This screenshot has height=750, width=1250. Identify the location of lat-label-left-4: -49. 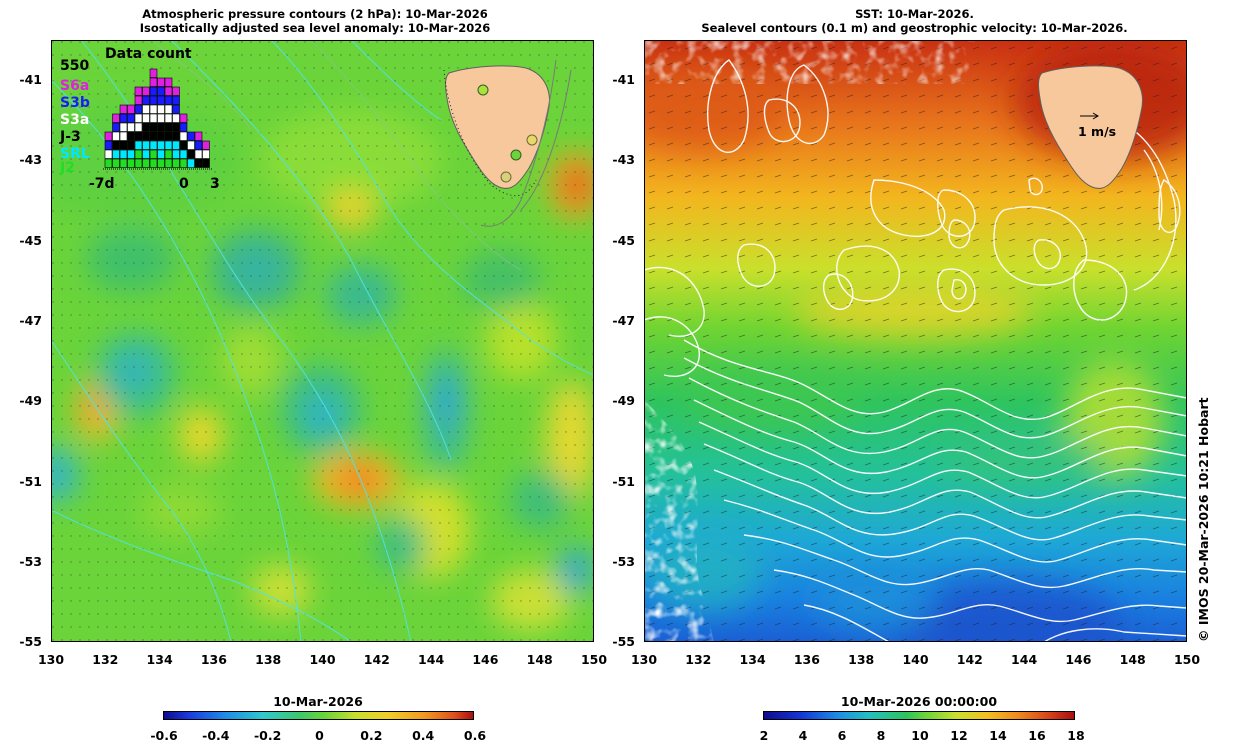
(30, 401).